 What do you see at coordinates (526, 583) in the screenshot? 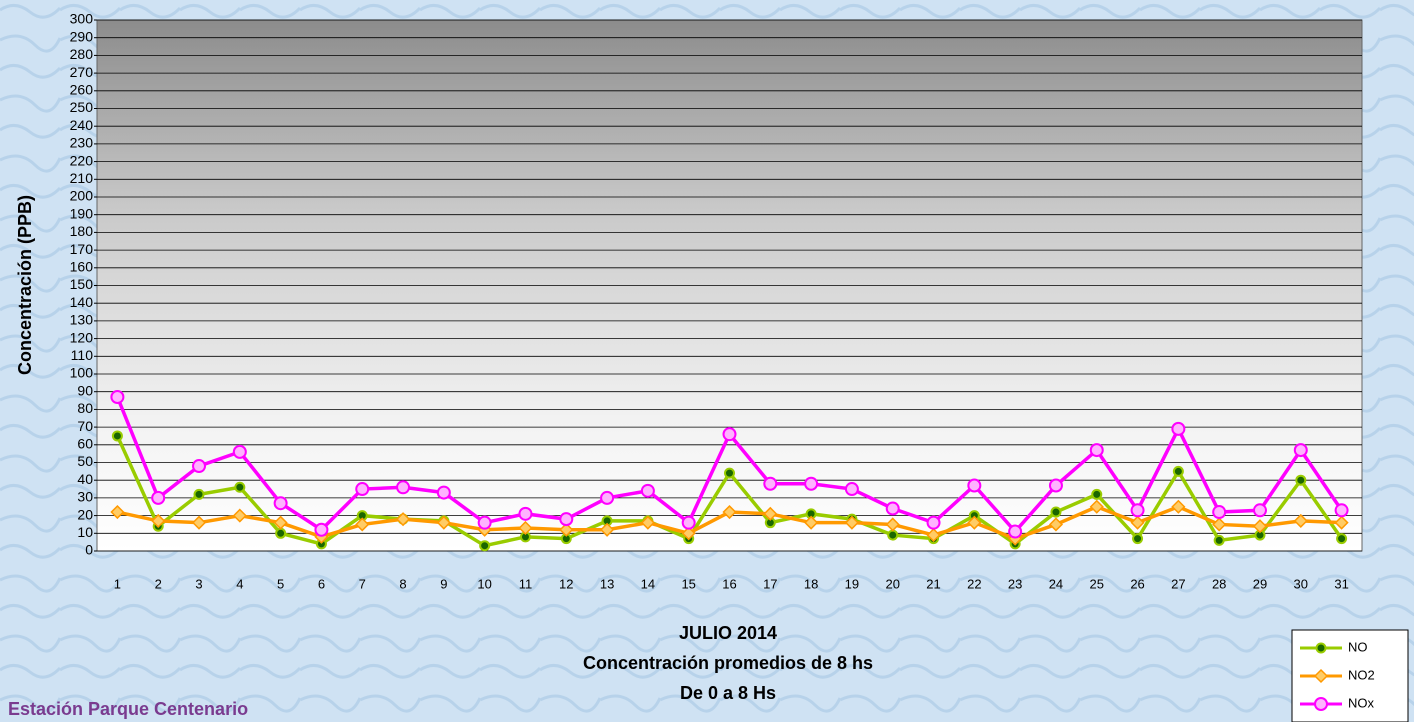
I see `x-tick-label: 11` at bounding box center [526, 583].